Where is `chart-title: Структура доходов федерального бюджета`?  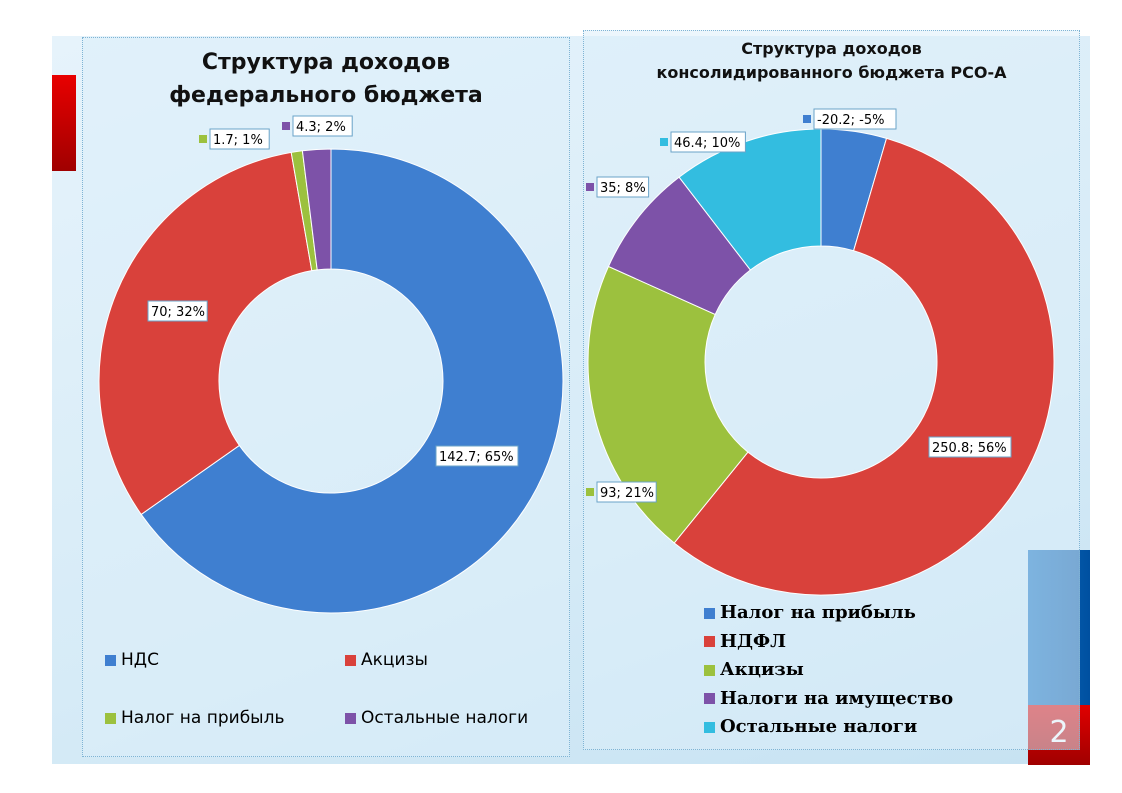
chart-title: Структура доходов федерального бюджета is located at coordinates (326, 79).